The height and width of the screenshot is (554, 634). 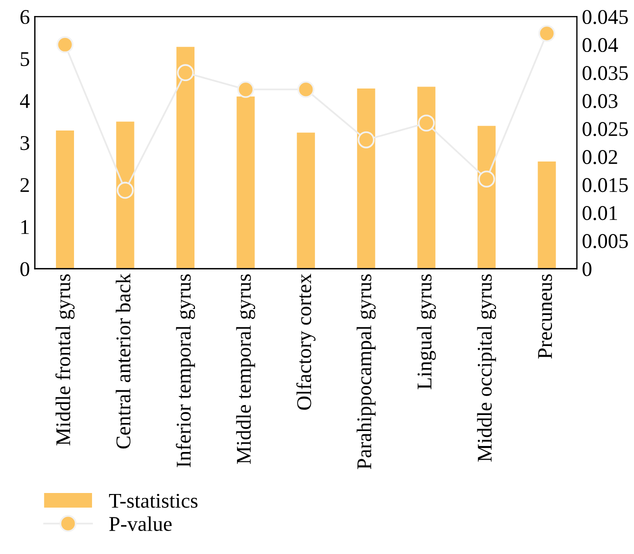 I want to click on y2-tick-label: 0.02, so click(x=600, y=157).